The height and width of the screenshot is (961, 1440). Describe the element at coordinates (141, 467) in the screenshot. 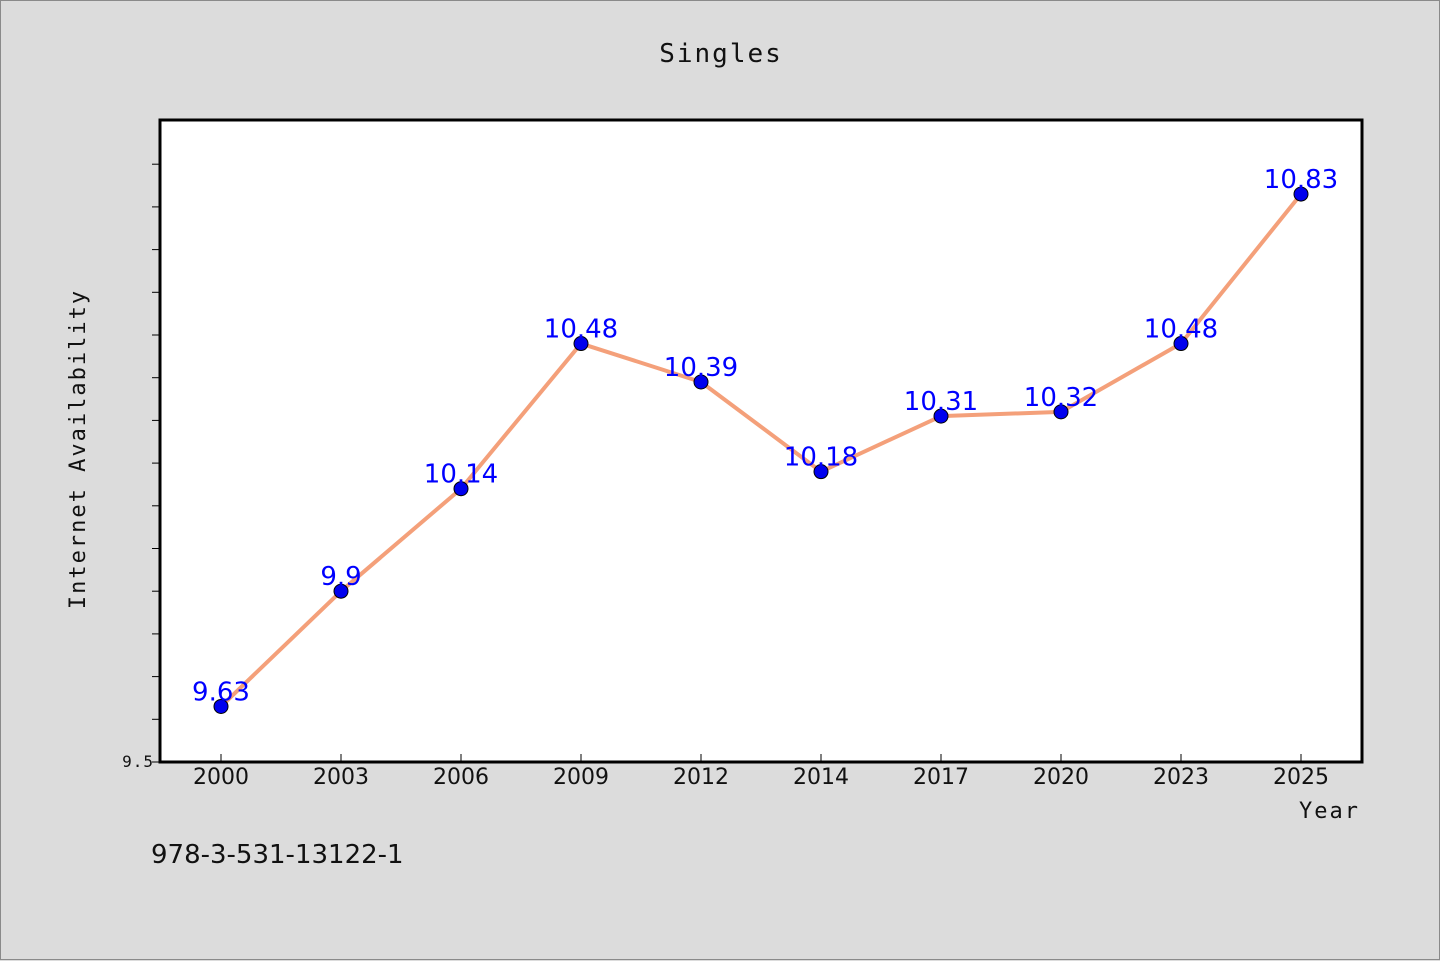

I see `y-axis-ticks: 9.5` at that location.